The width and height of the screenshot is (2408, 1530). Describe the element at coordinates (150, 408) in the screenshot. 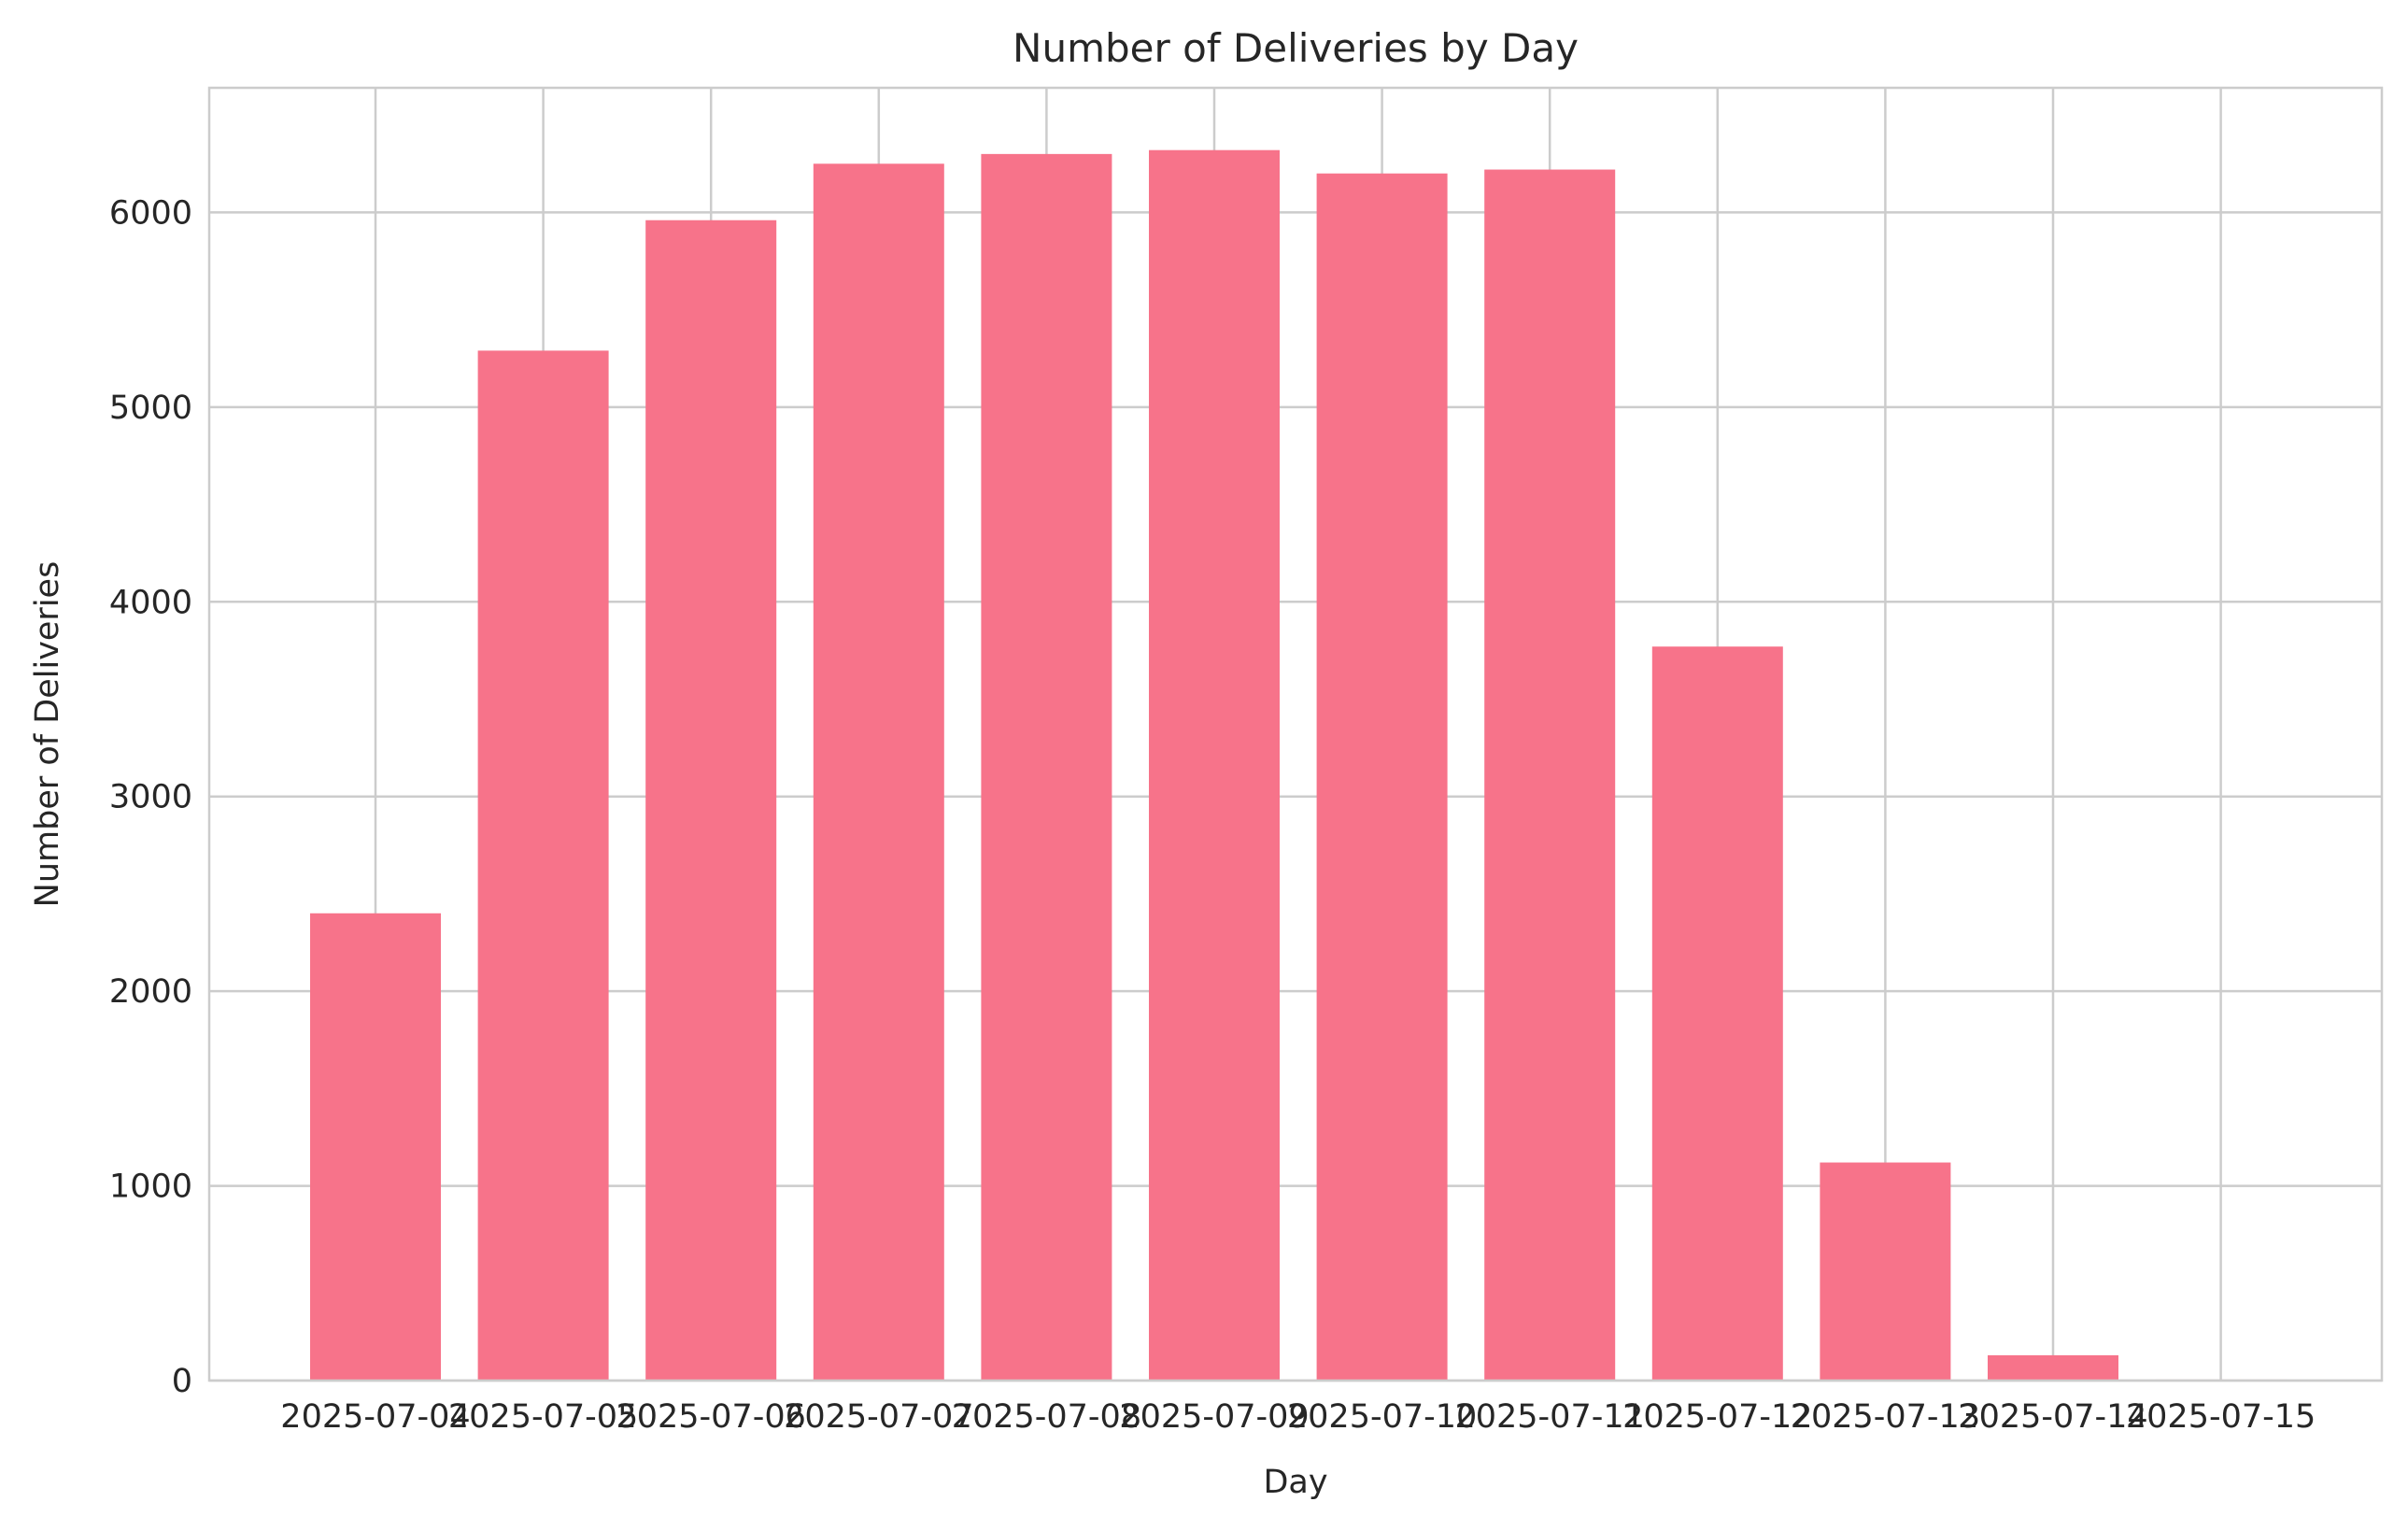

I see `y-tick-label: 5000` at that location.